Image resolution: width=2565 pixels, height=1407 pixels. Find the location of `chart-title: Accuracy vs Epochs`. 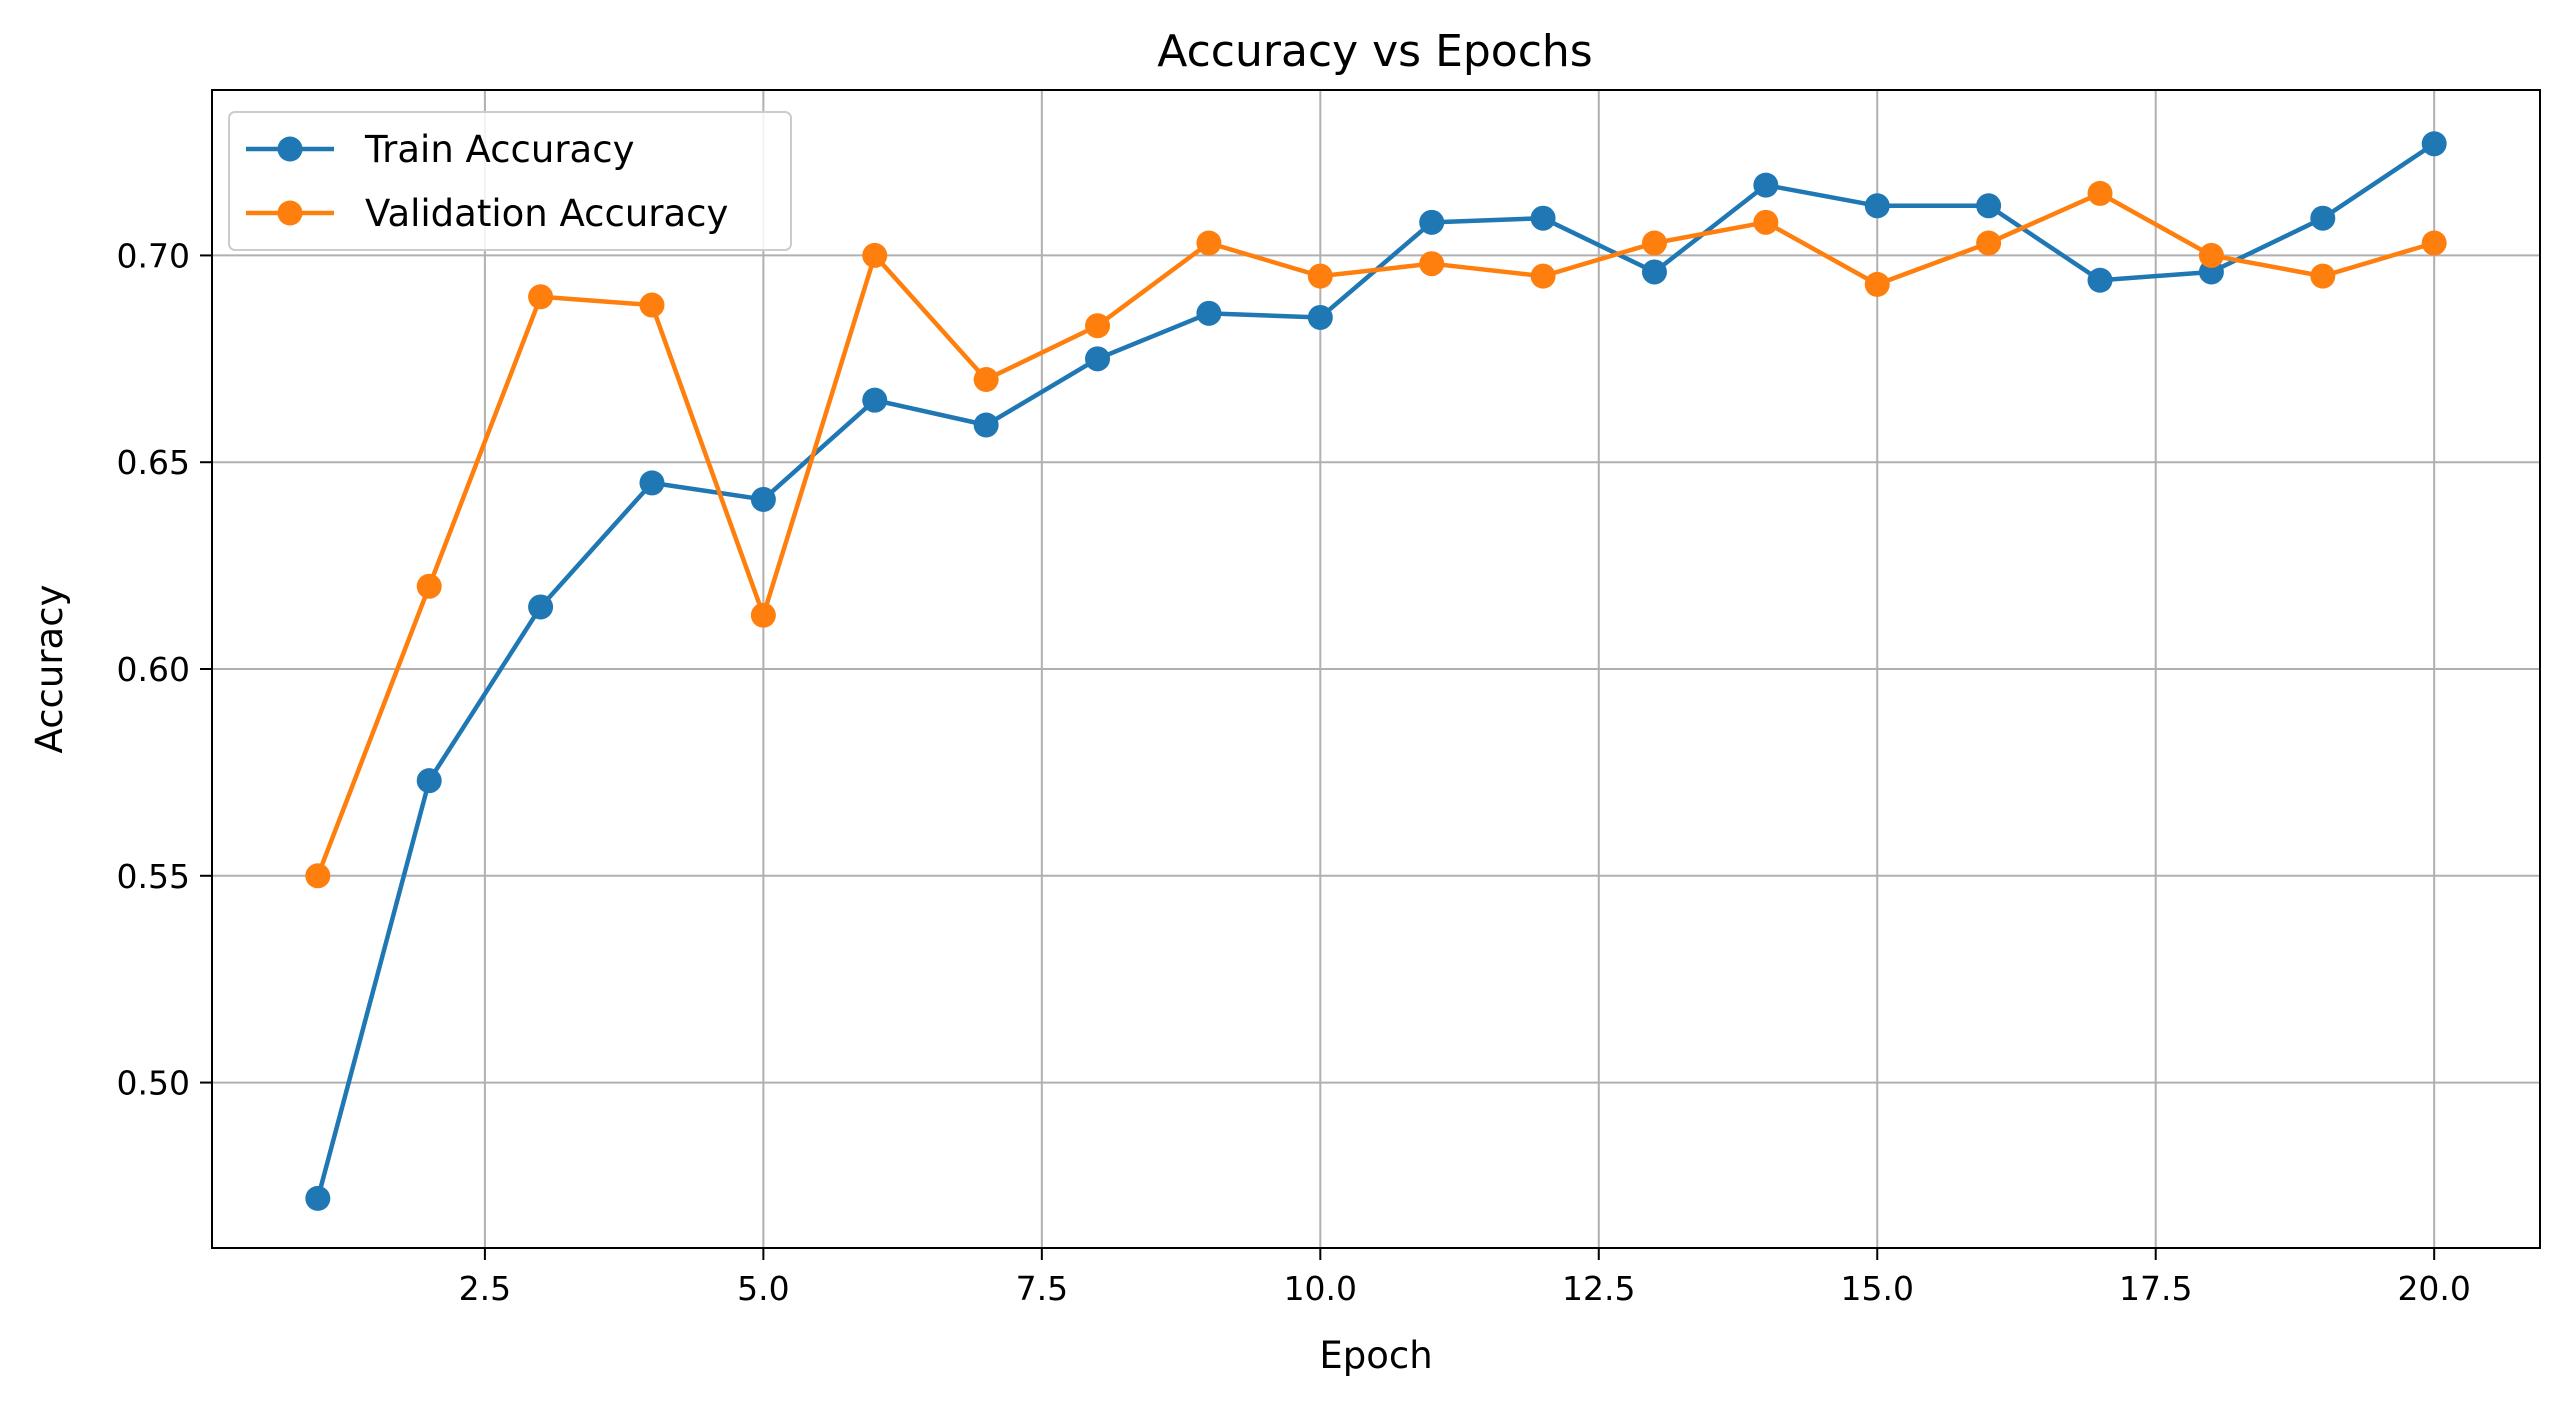

chart-title: Accuracy vs Epochs is located at coordinates (1374, 51).